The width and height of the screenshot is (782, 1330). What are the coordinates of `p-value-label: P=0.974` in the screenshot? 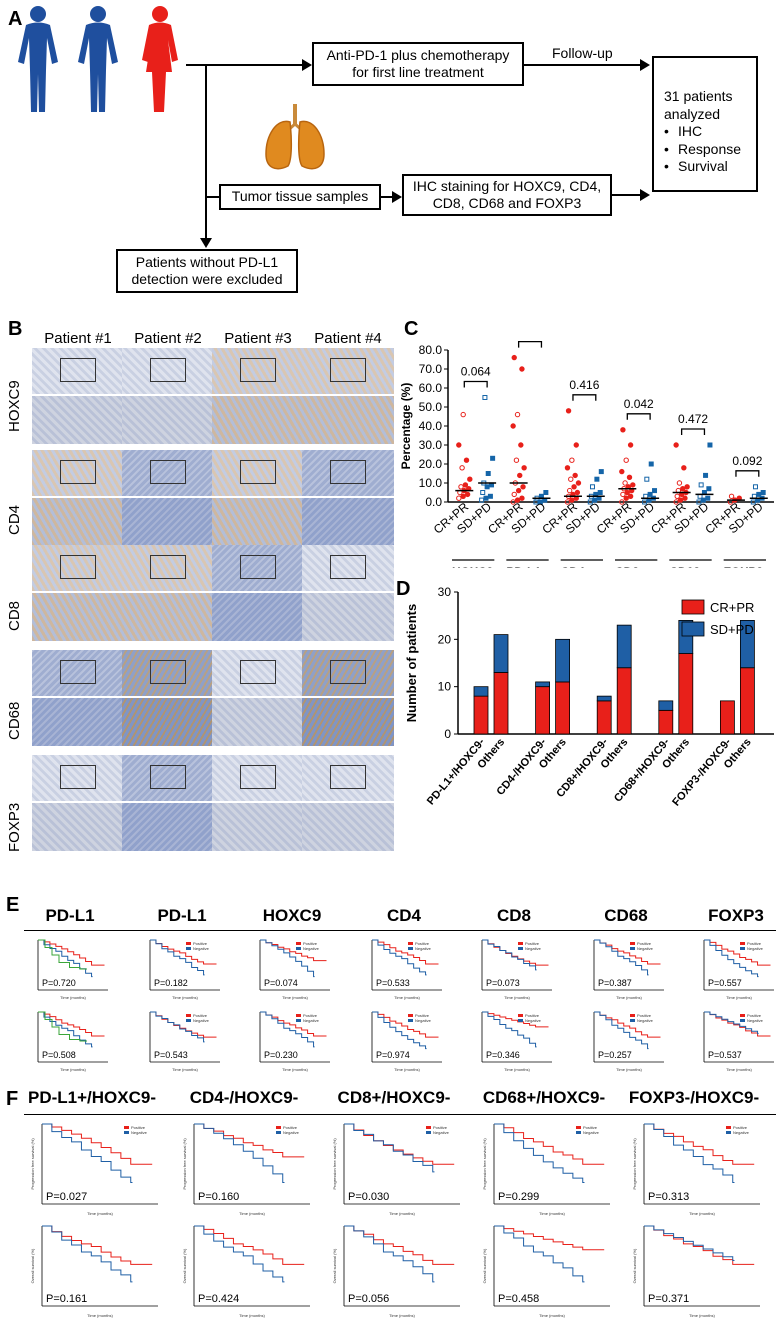 It's located at (393, 1055).